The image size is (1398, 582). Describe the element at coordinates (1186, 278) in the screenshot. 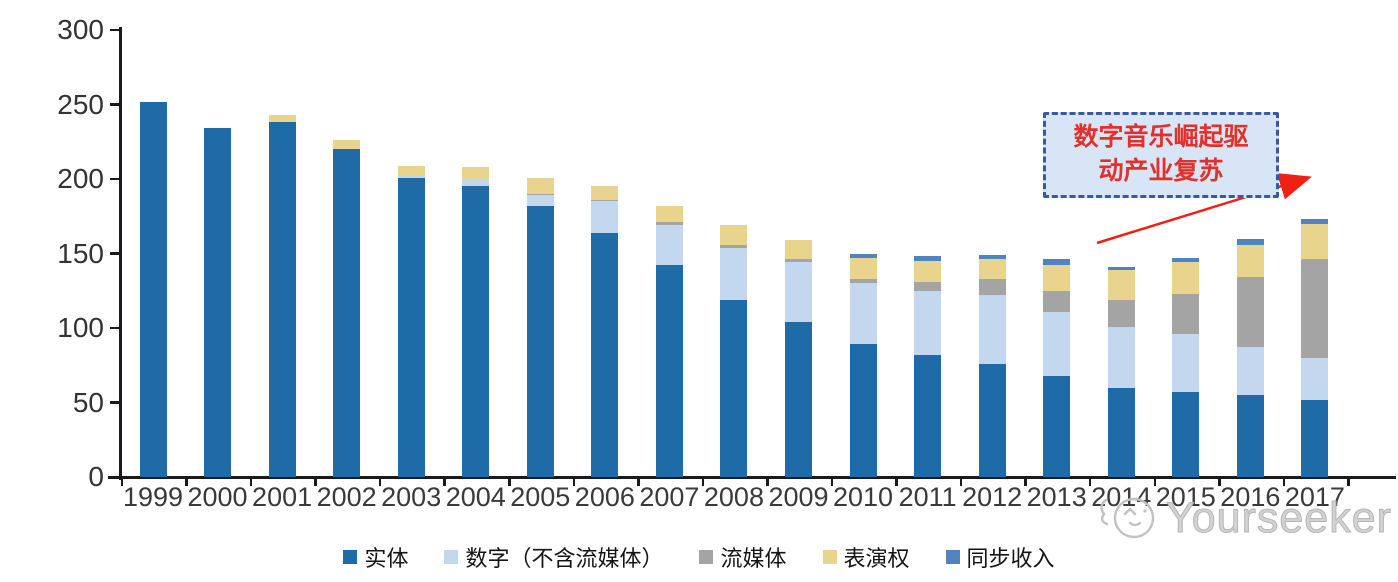

I see `segment-performance-rights-2015` at that location.